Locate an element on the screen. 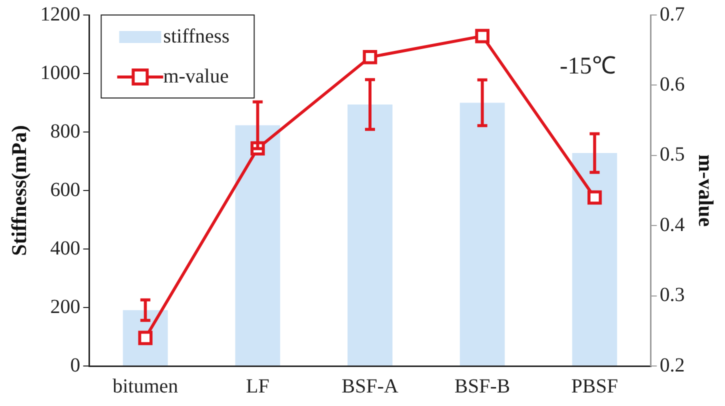 The image size is (725, 406). y2-tick-label: 0.6 is located at coordinates (672, 84).